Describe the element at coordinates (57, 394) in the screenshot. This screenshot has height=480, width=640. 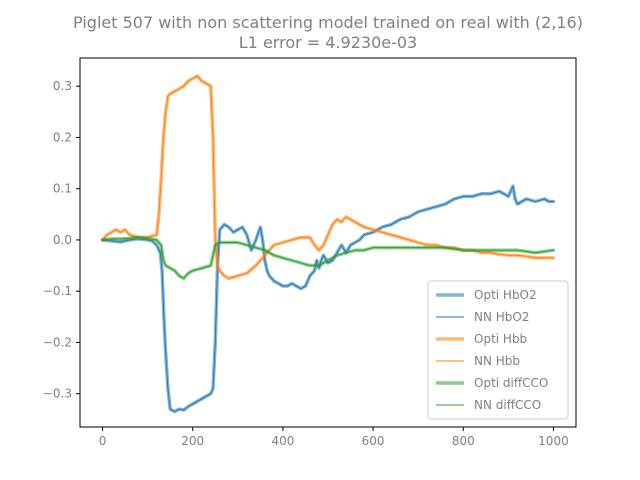
I see `y-tick-label: −0.3` at that location.